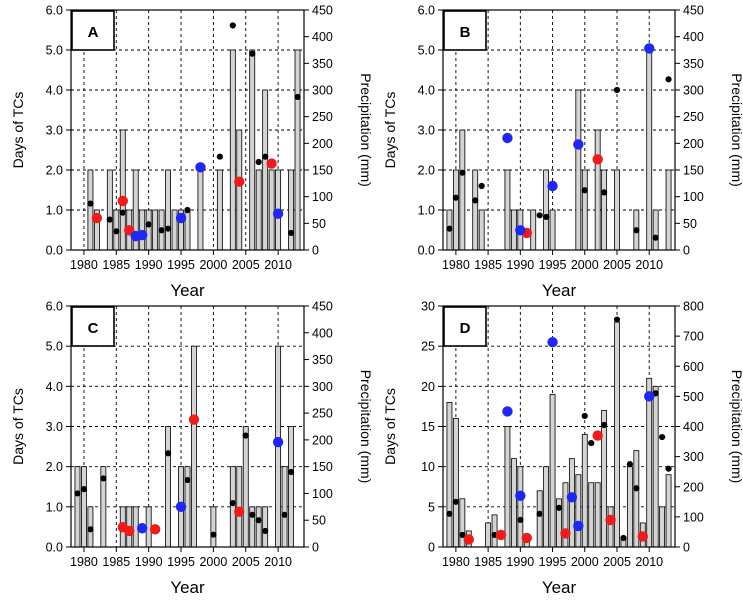  I want to click on y-left-tick-label: 0.0, so click(54, 548).